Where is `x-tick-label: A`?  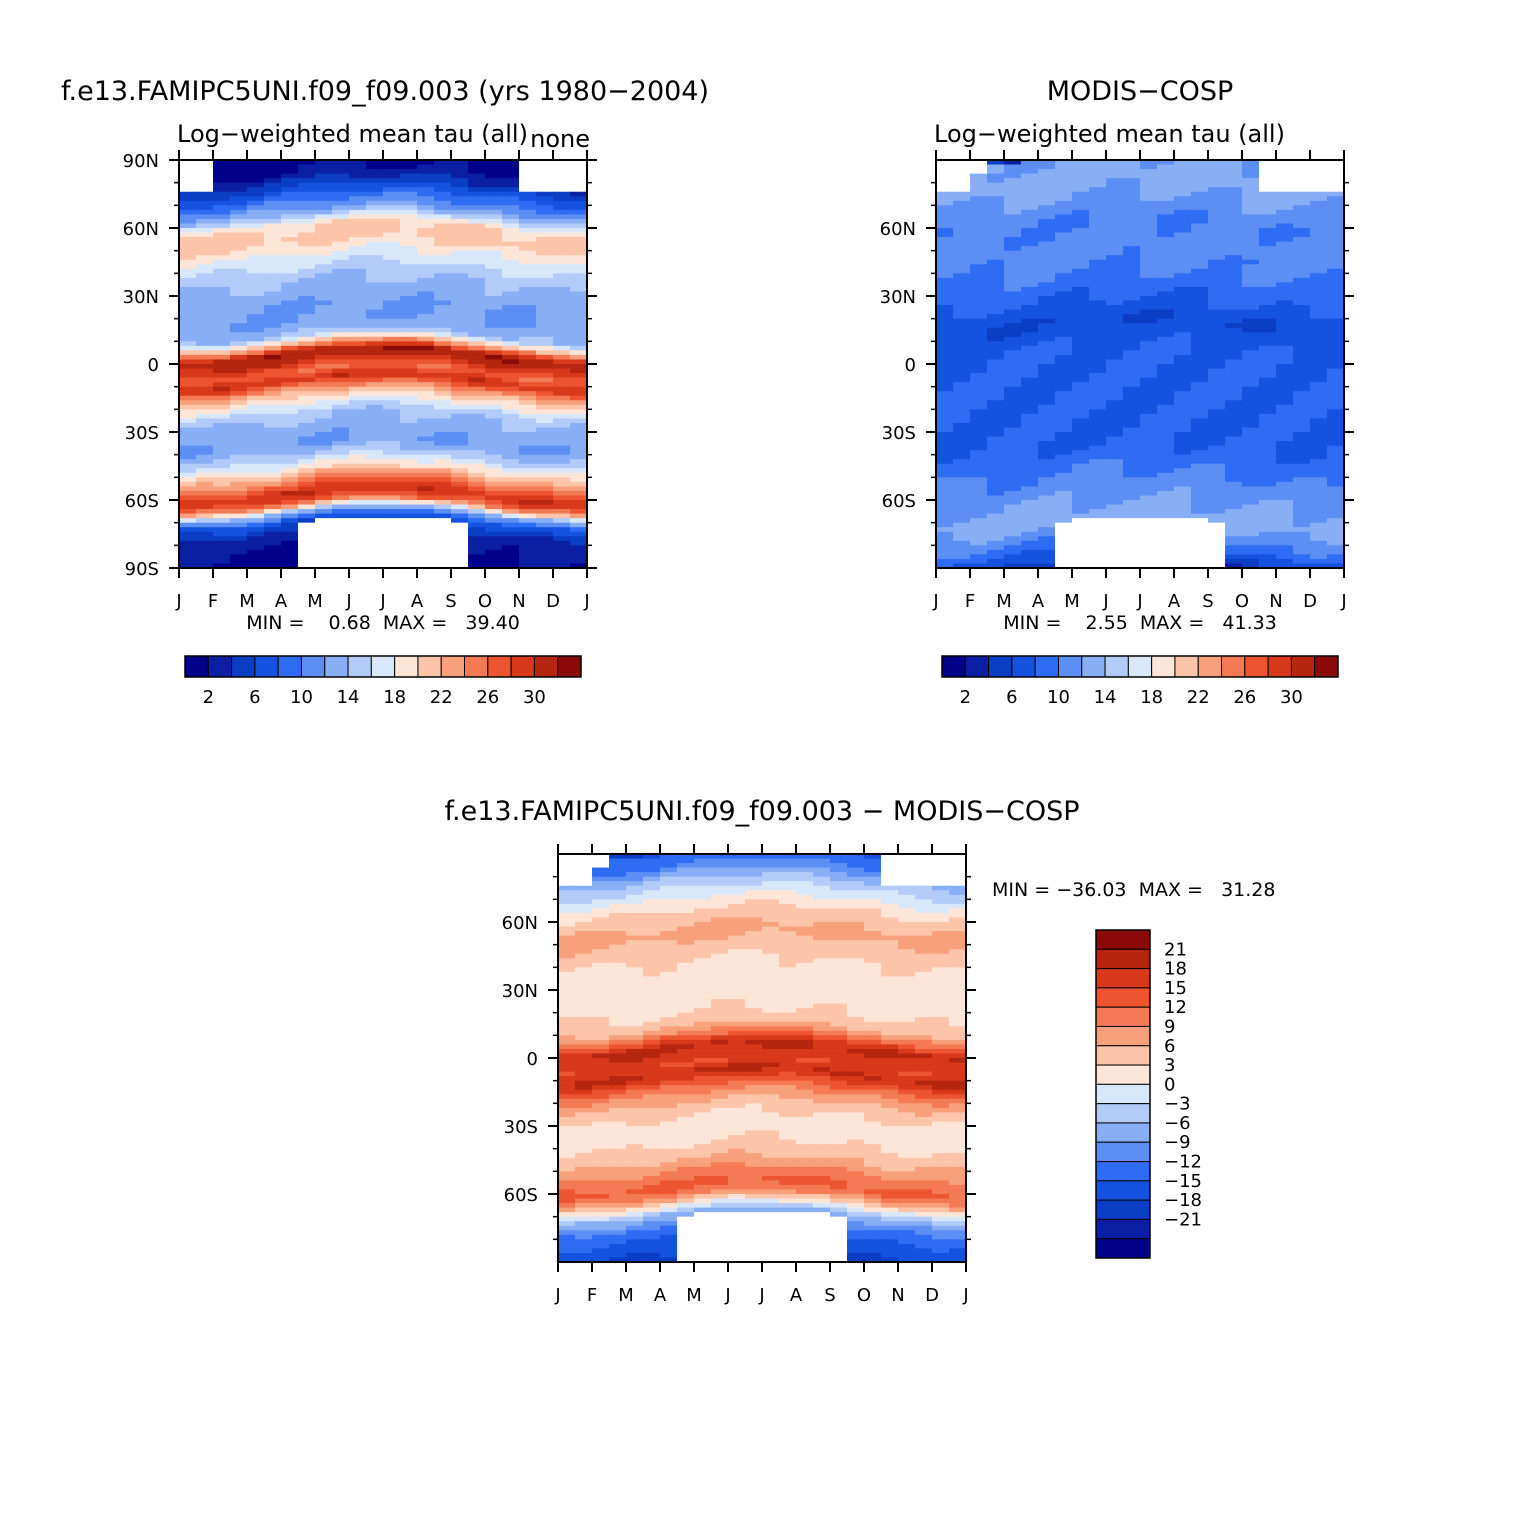
x-tick-label: A is located at coordinates (417, 601).